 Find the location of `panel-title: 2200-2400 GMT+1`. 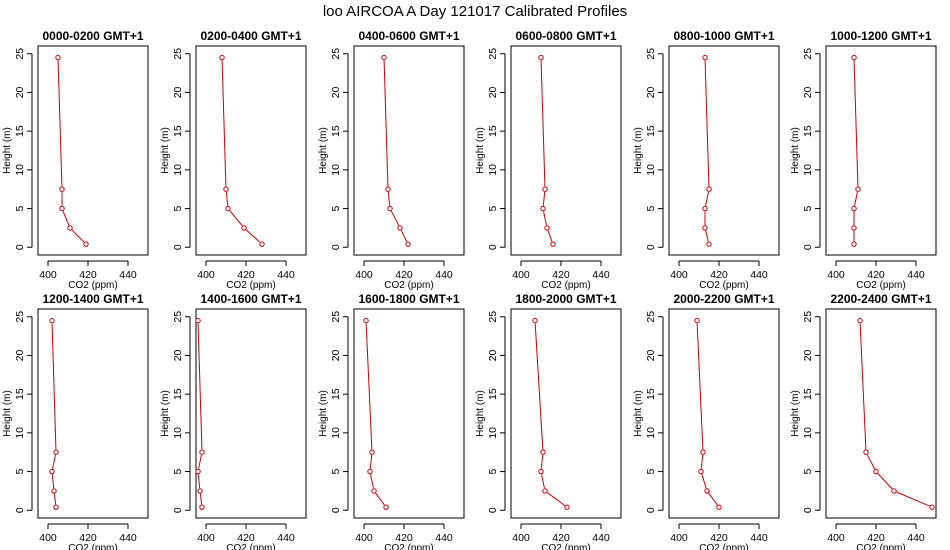

panel-title: 2200-2400 GMT+1 is located at coordinates (880, 299).